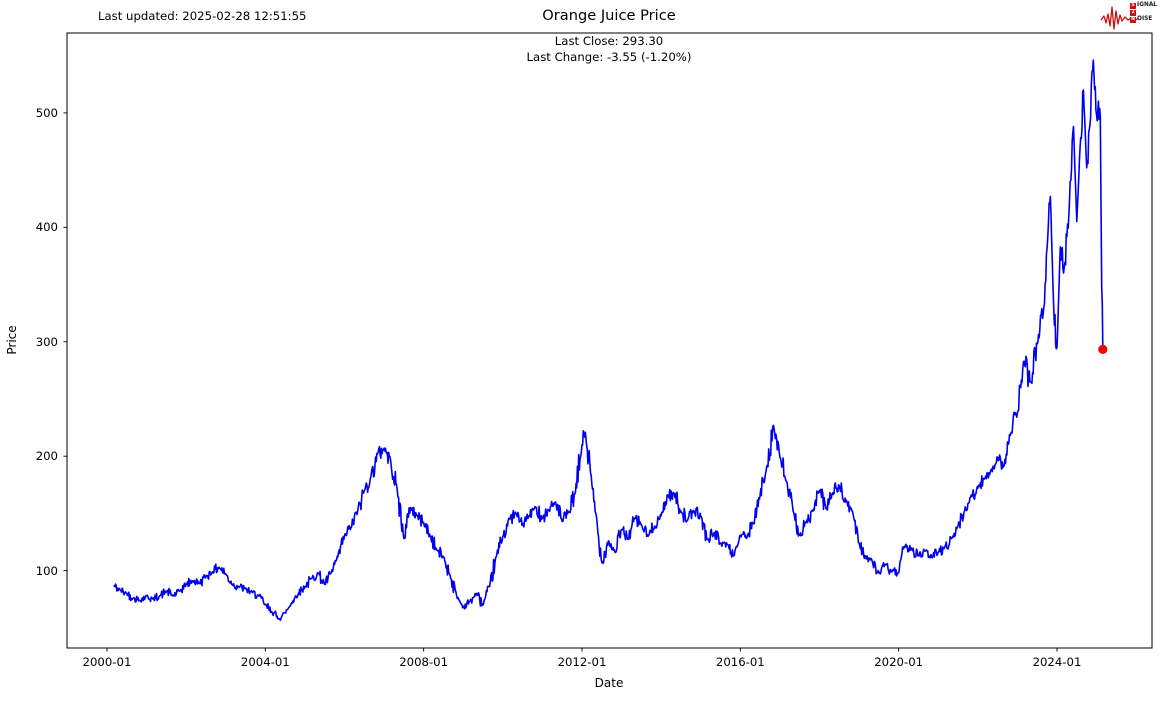 This screenshot has width=1160, height=701. Describe the element at coordinates (1133, 12) in the screenshot. I see `logo-badge-2: 2` at that location.